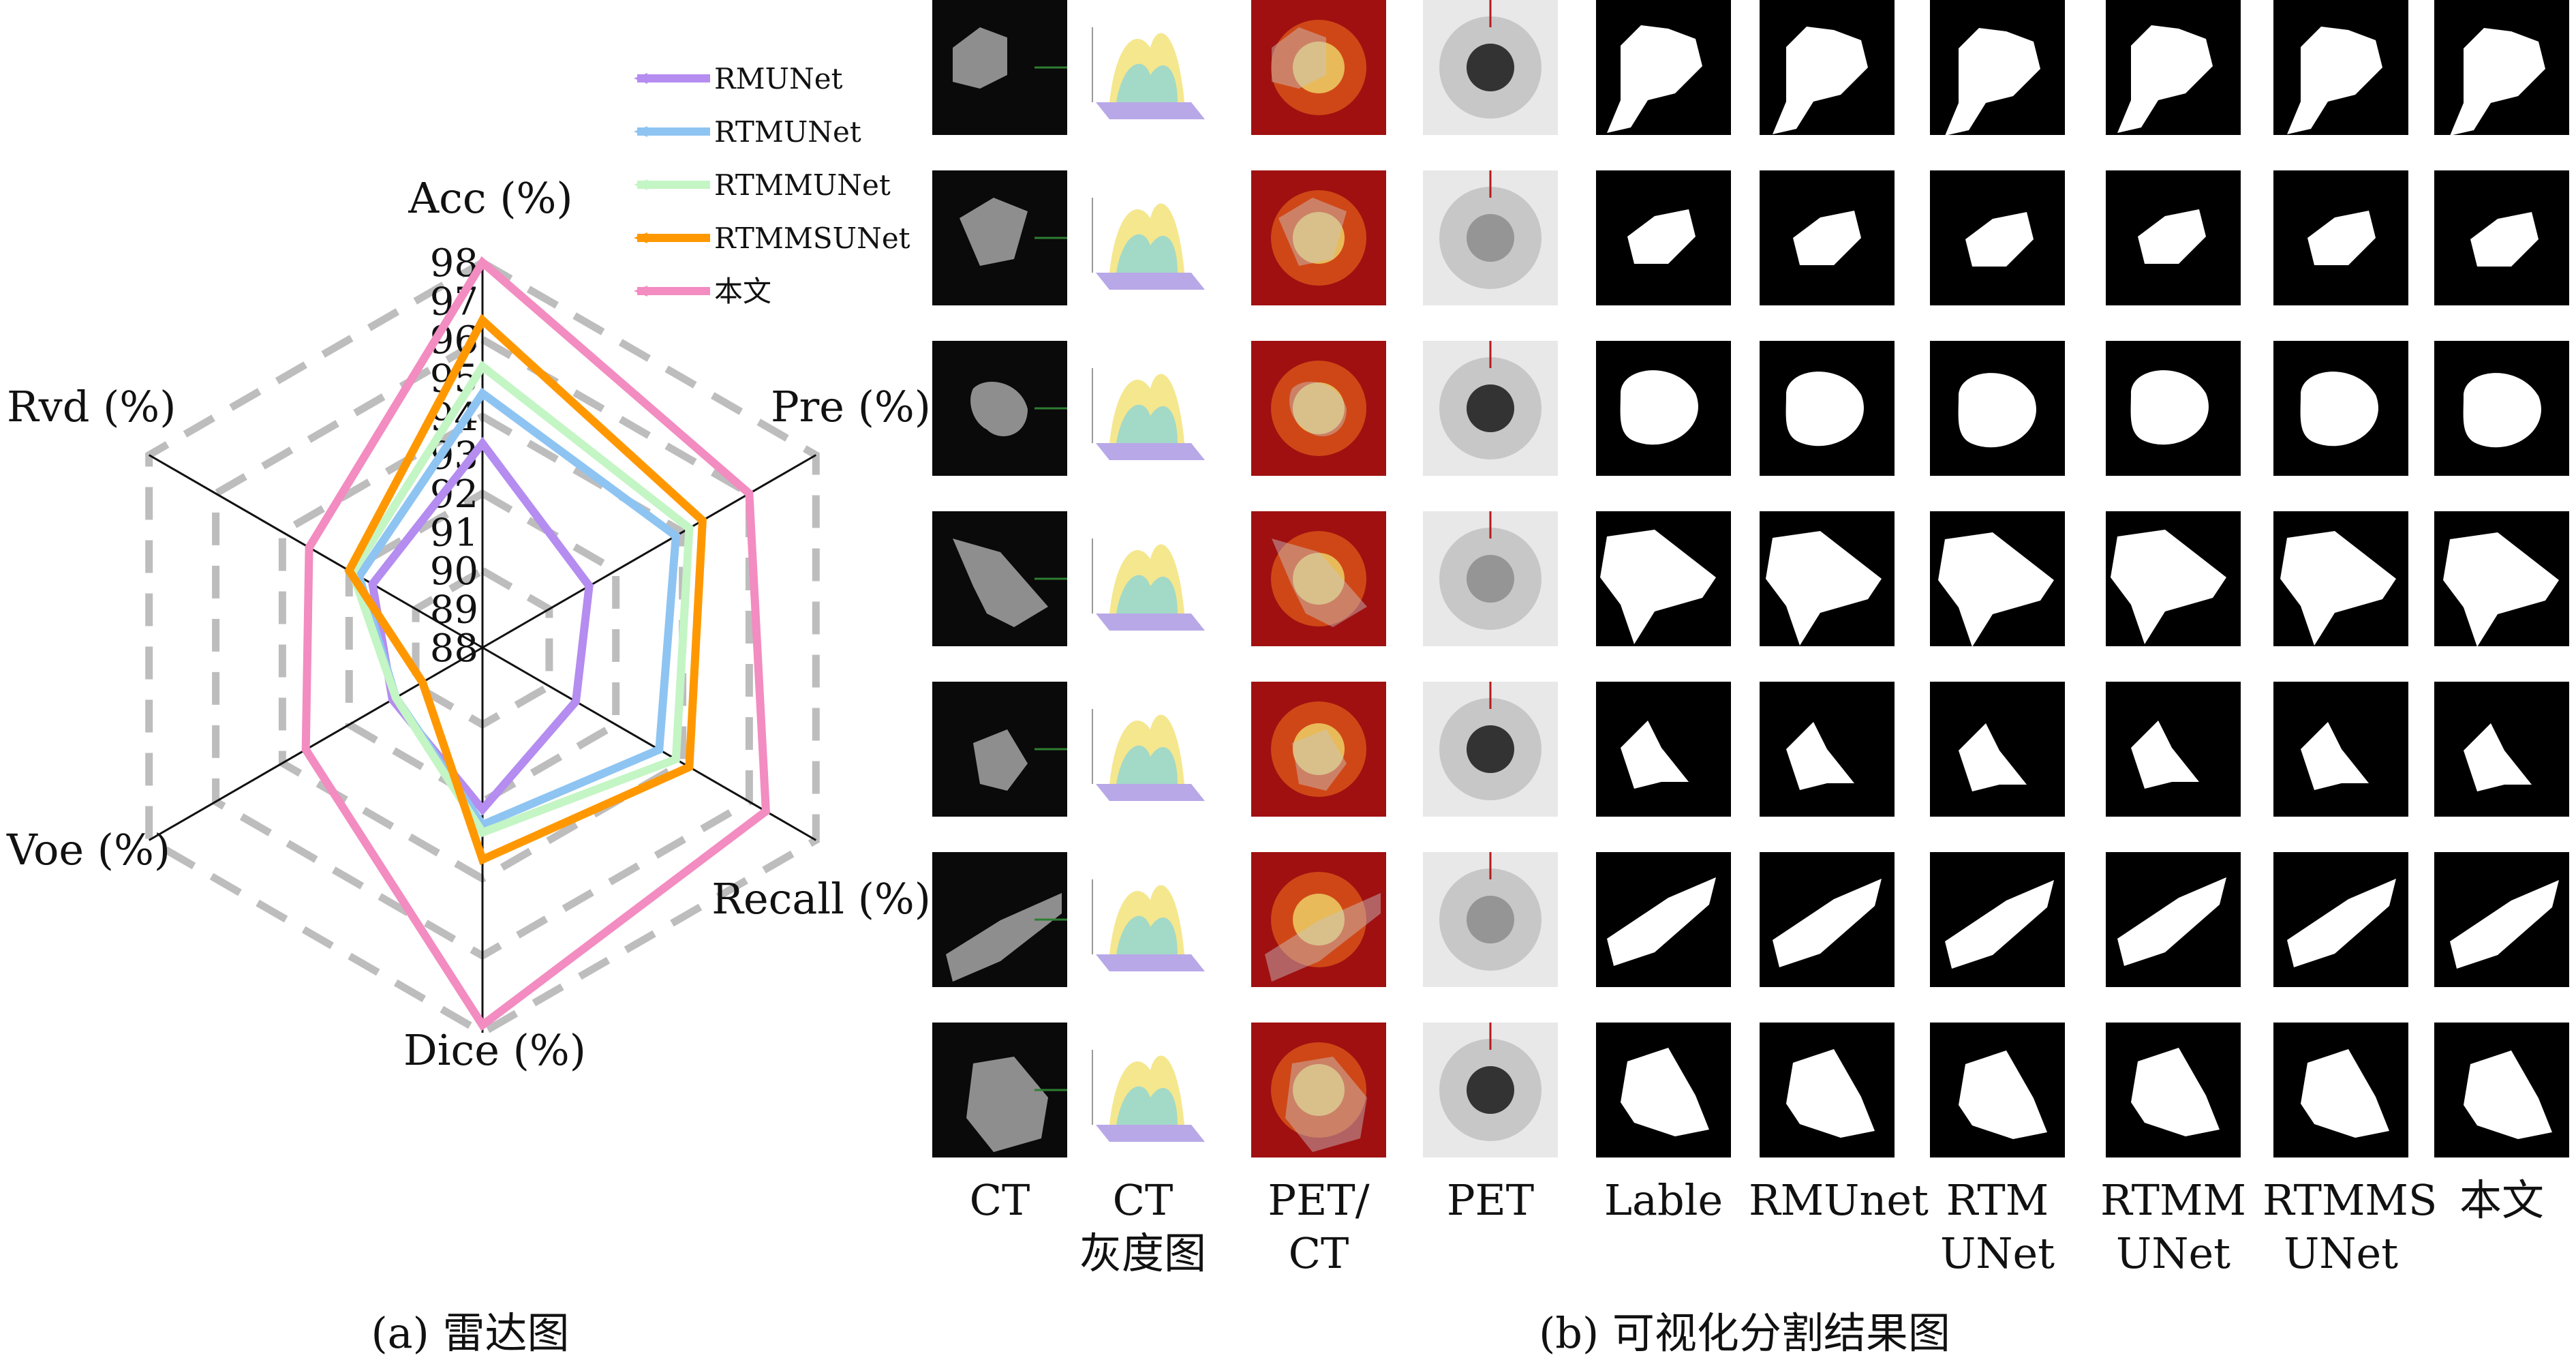 This screenshot has width=2576, height=1362. Describe the element at coordinates (1142, 1226) in the screenshot. I see `column-label: CT 灰度图` at that location.